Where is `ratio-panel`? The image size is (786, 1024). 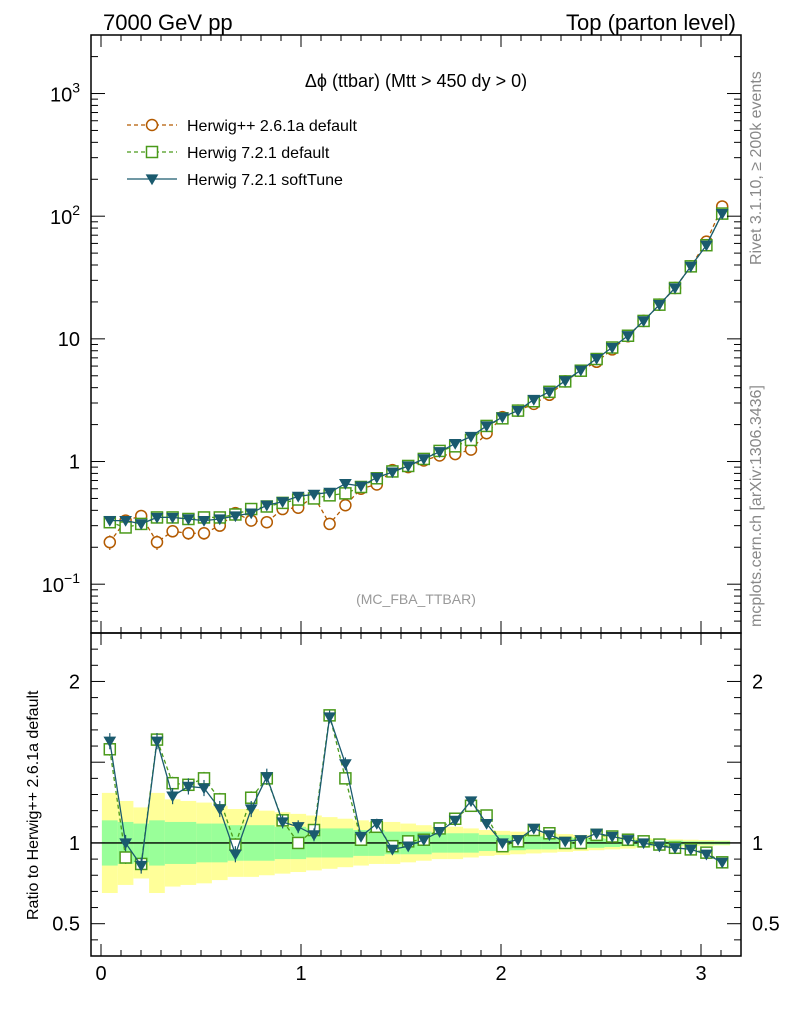
ratio-panel is located at coordinates (416, 801).